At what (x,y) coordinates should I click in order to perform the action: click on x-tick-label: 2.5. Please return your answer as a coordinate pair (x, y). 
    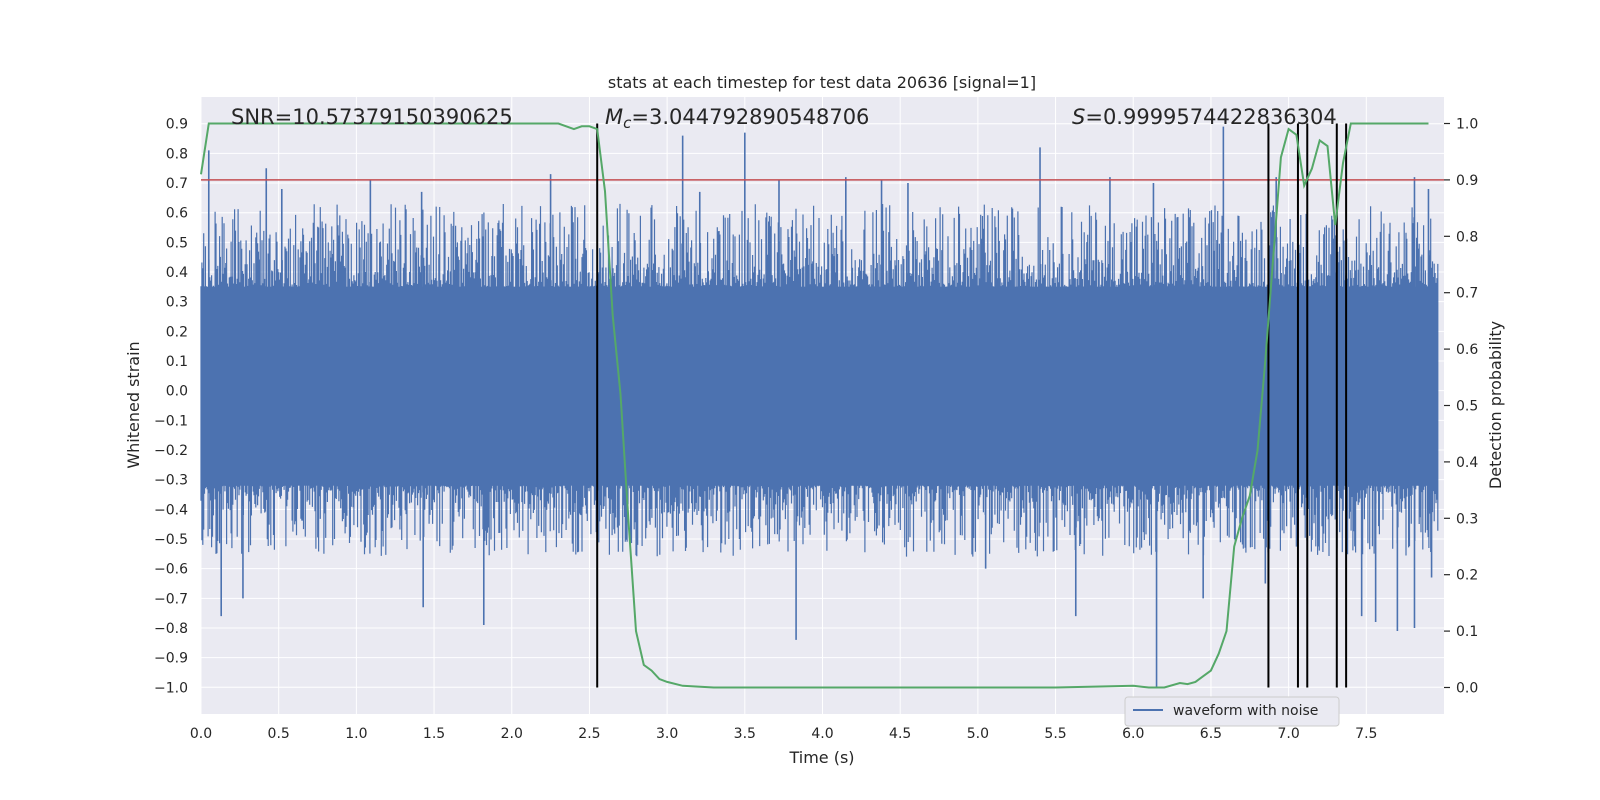
    Looking at the image, I should click on (589, 734).